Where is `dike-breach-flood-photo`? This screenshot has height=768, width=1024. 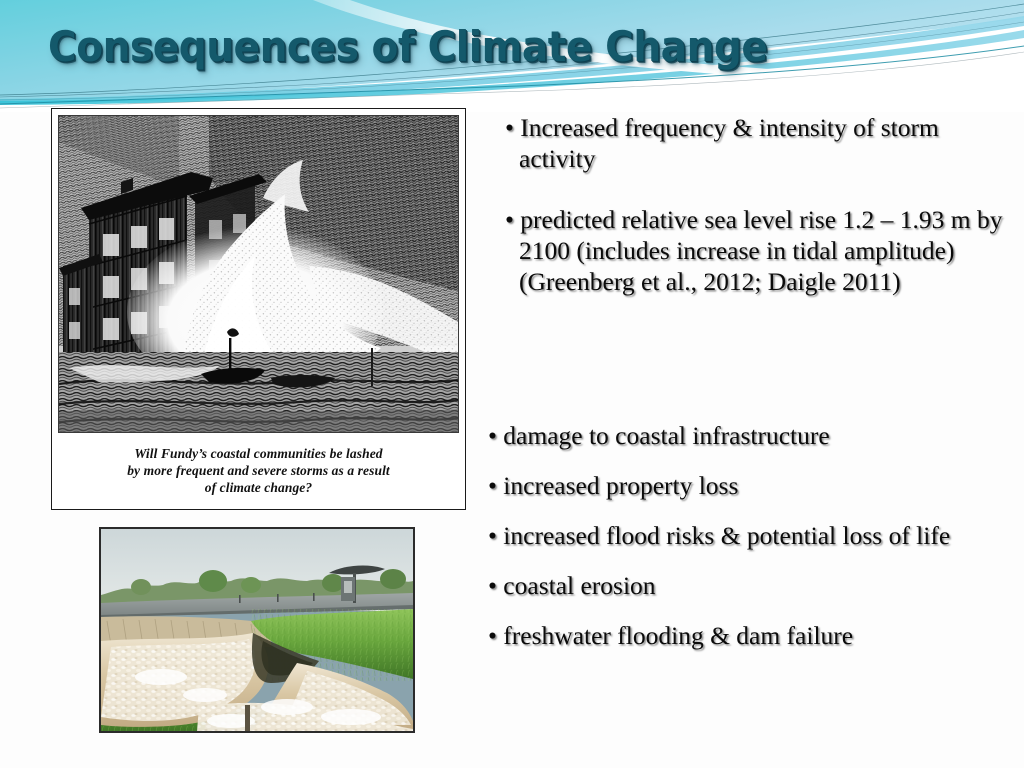
dike-breach-flood-photo is located at coordinates (257, 630).